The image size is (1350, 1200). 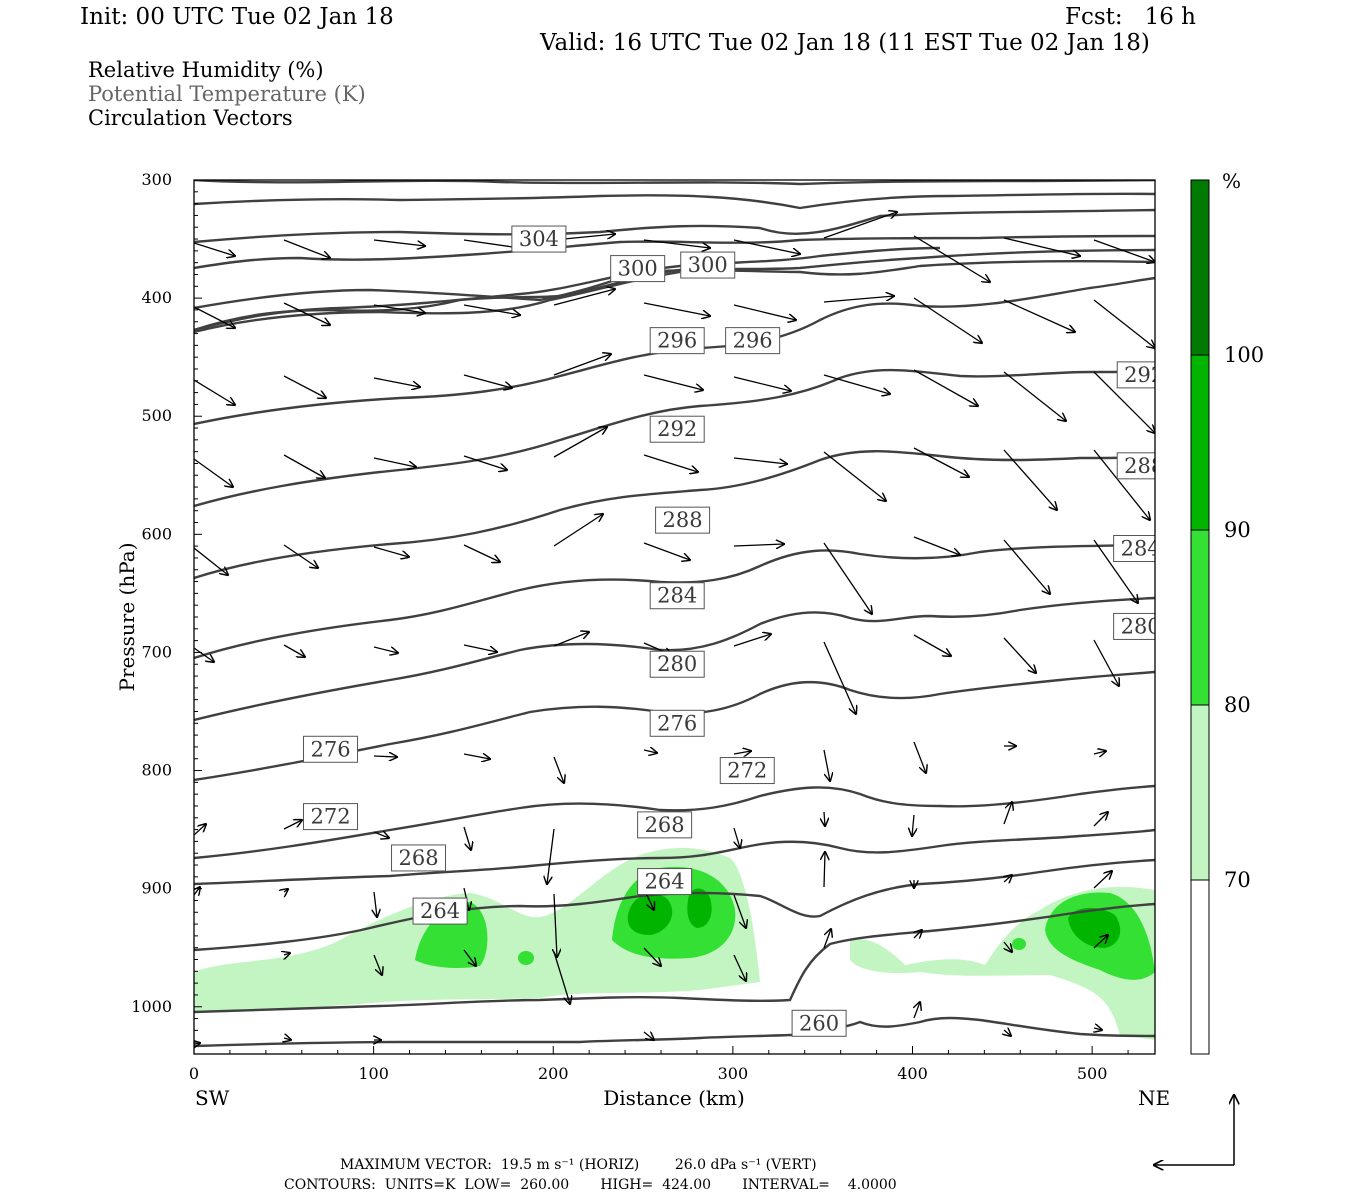 What do you see at coordinates (699, 908) in the screenshot?
I see `rh-90-region-mid2` at bounding box center [699, 908].